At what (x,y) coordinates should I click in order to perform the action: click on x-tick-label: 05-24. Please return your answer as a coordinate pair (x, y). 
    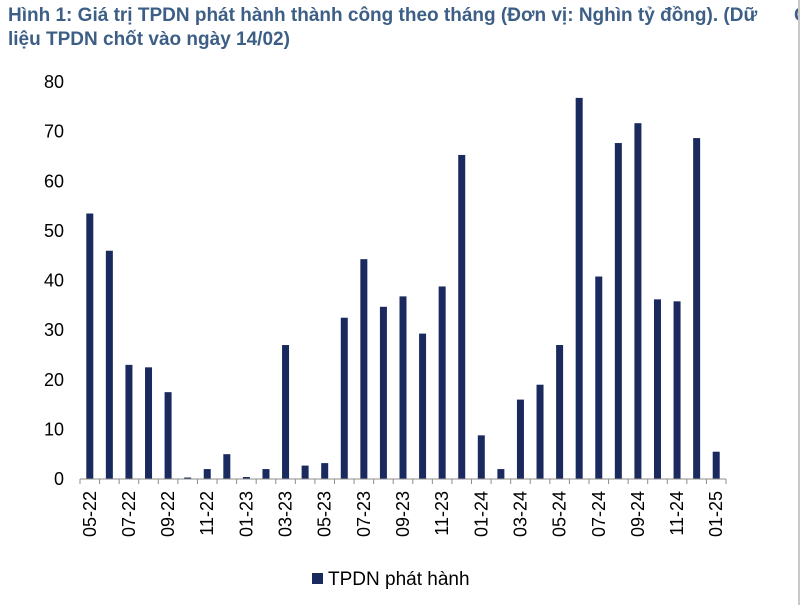
    Looking at the image, I should click on (560, 514).